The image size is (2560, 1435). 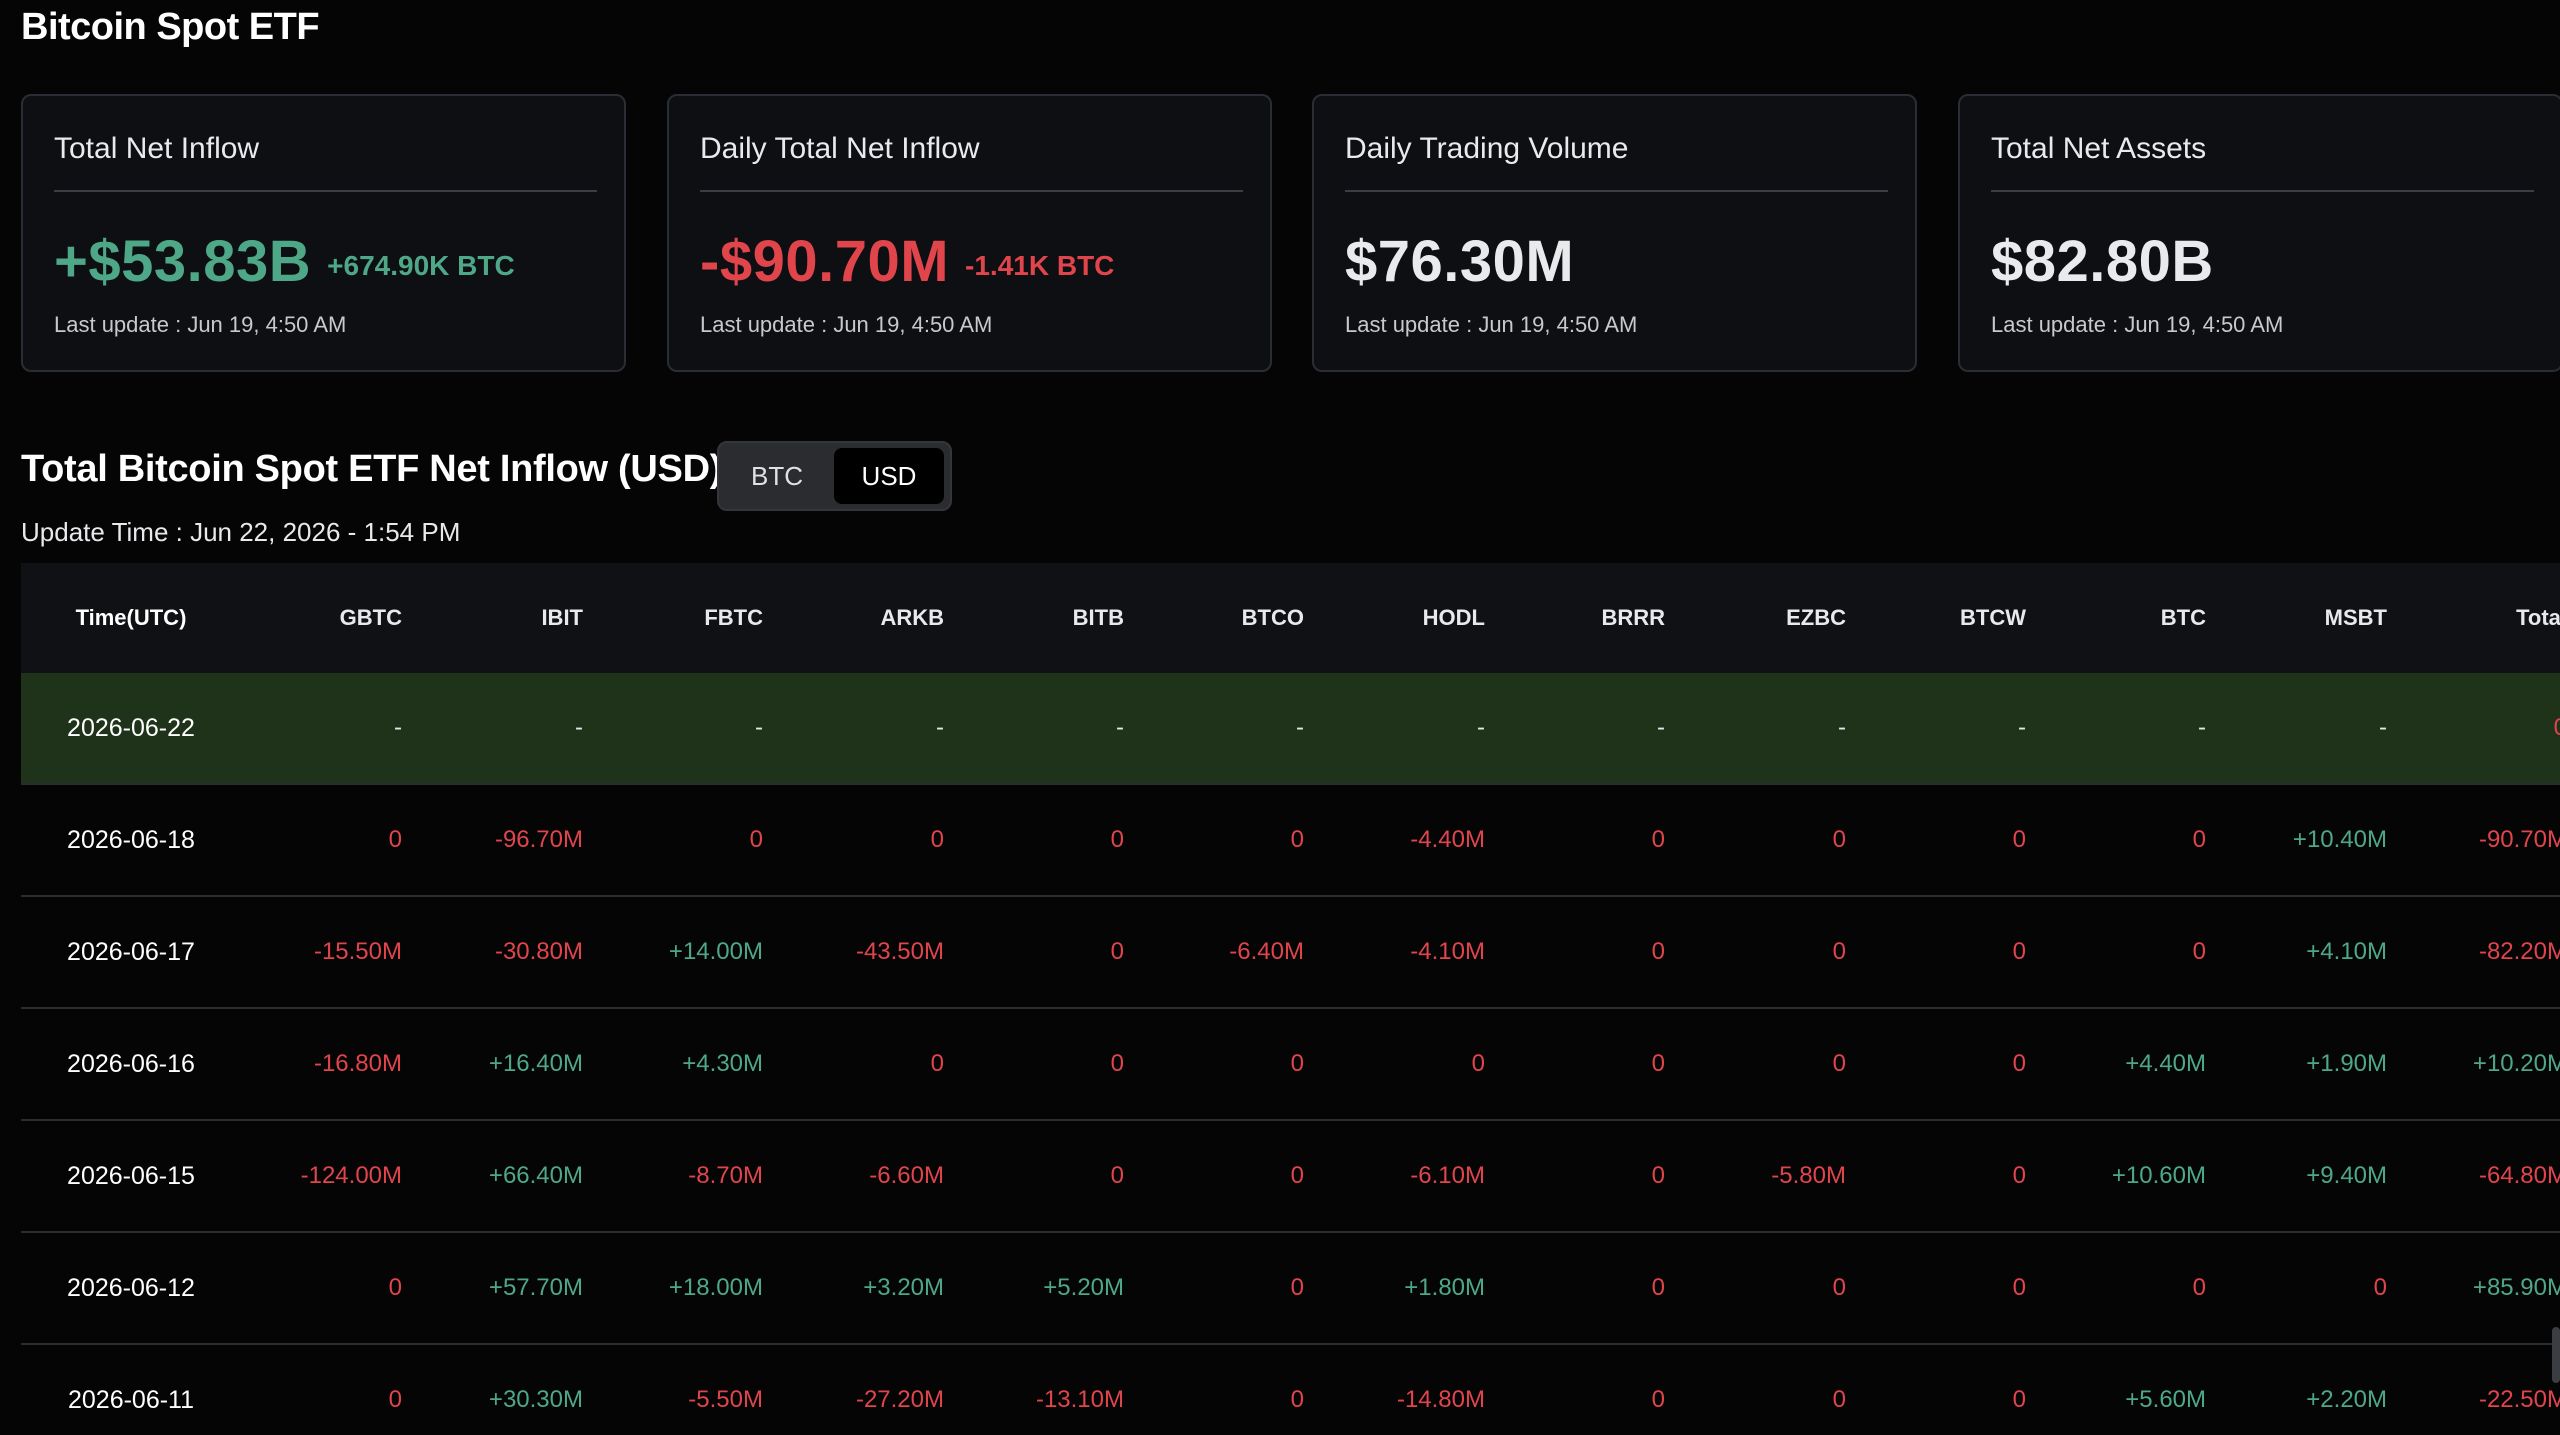 I want to click on cell-msbt: +10.40M, so click(x=2339, y=839).